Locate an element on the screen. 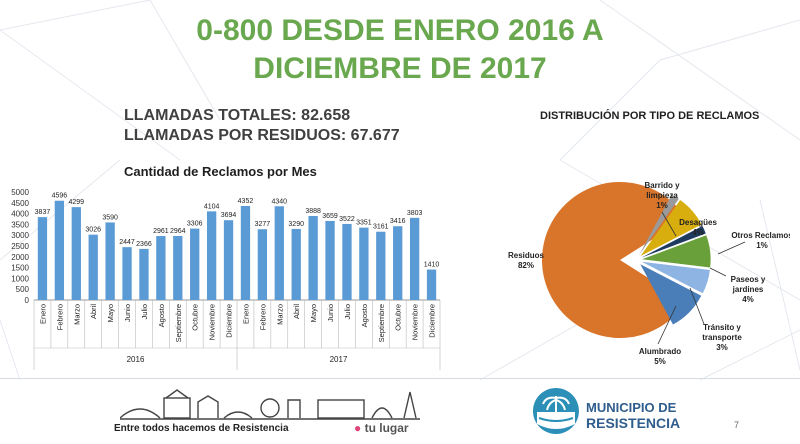 The height and width of the screenshot is (444, 800). pie-label-paseos: jardines is located at coordinates (748, 289).